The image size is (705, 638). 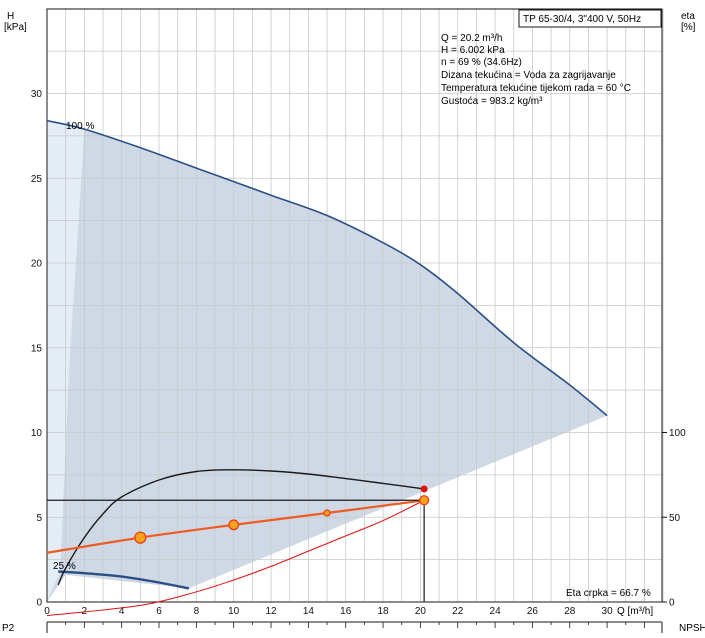 What do you see at coordinates (37, 94) in the screenshot?
I see `y-tick-label: 30` at bounding box center [37, 94].